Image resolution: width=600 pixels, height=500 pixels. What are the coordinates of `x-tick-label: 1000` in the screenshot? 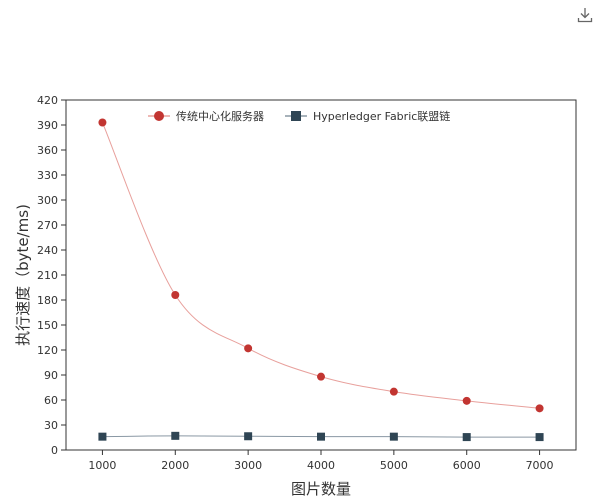 It's located at (102, 465).